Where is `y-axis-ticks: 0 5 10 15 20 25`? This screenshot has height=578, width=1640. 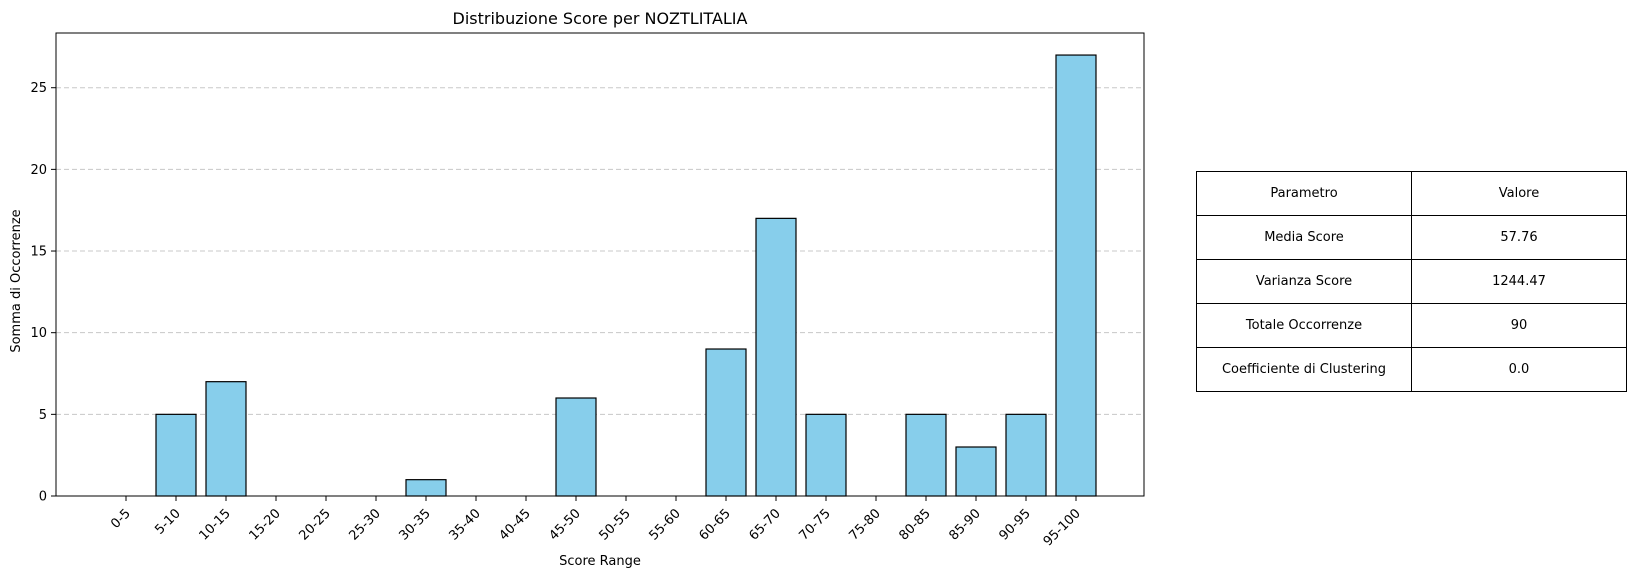 y-axis-ticks: 0 5 10 15 20 25 is located at coordinates (43, 293).